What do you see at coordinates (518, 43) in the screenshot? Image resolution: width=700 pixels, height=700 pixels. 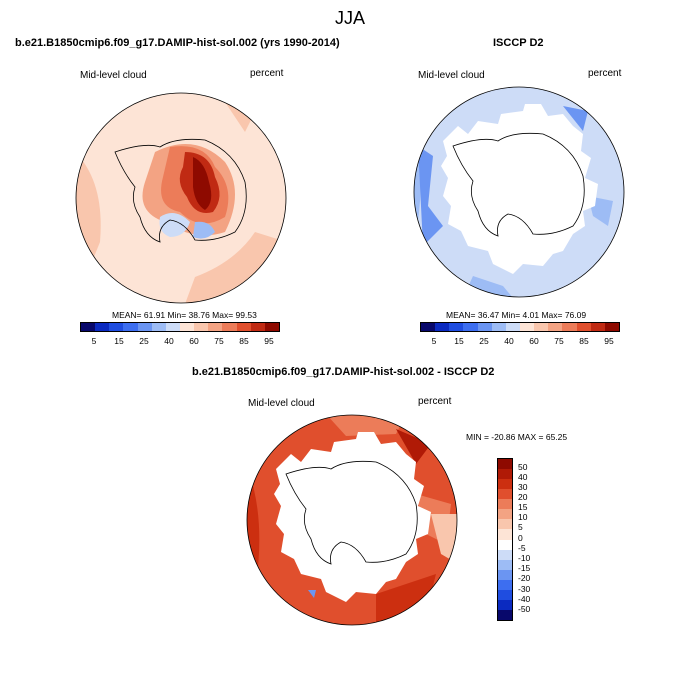 I see `panel-2-title: ISCCP D2` at bounding box center [518, 43].